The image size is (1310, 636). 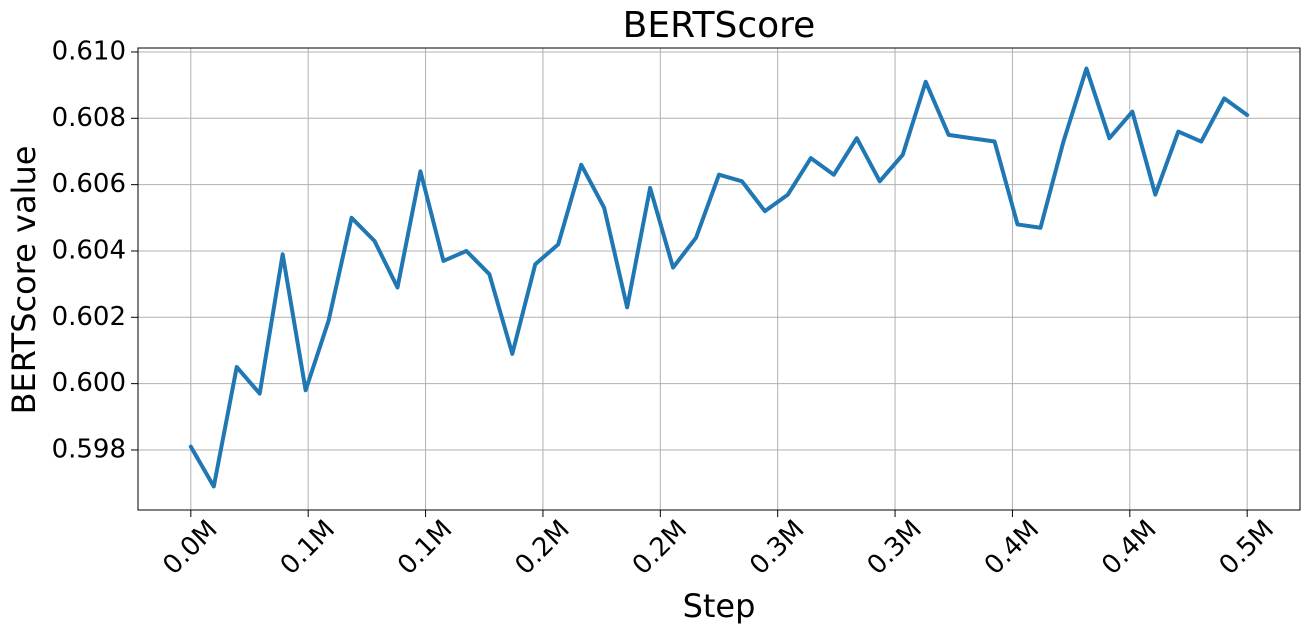 What do you see at coordinates (89, 317) in the screenshot?
I see `y-tick-label: 0.602` at bounding box center [89, 317].